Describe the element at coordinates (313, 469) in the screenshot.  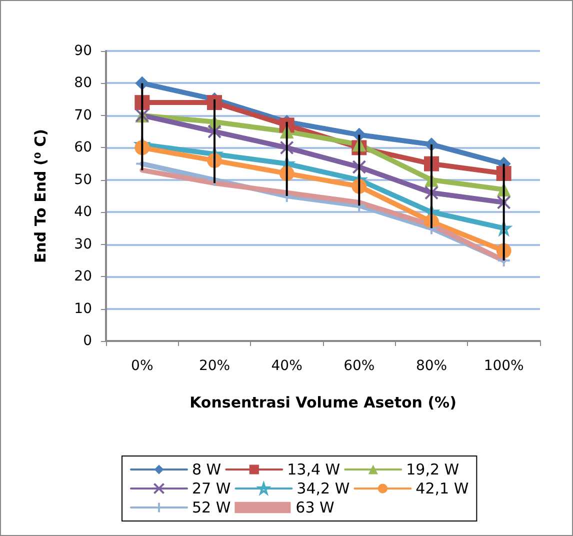
I see `legend-label: 13,4 W` at that location.